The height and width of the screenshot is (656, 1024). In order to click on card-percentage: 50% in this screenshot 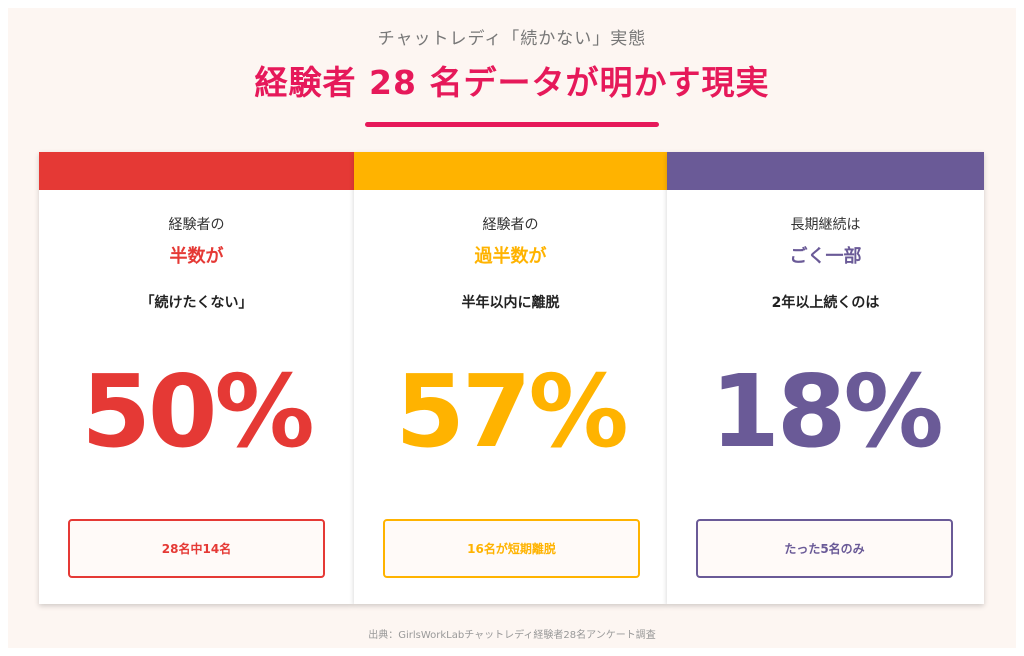, I will do `click(197, 411)`.